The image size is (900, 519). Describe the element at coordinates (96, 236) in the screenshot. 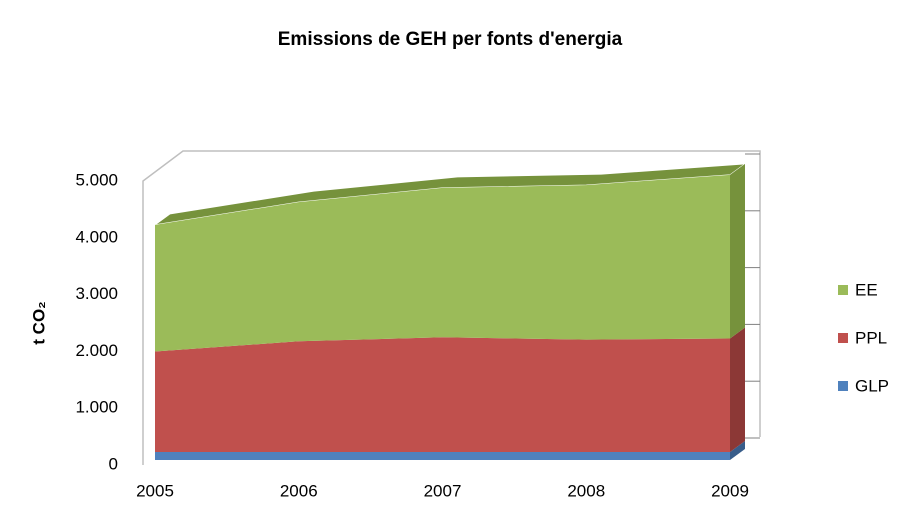

I see `y-tick-label: 4.000` at that location.